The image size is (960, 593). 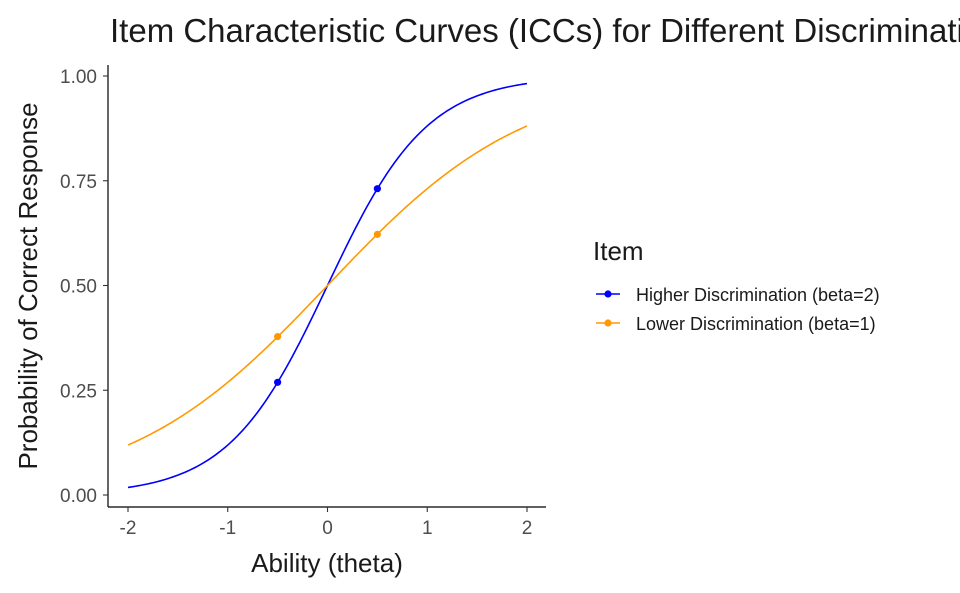 I want to click on y-axis-title: Probability of Correct Response, so click(x=28, y=285).